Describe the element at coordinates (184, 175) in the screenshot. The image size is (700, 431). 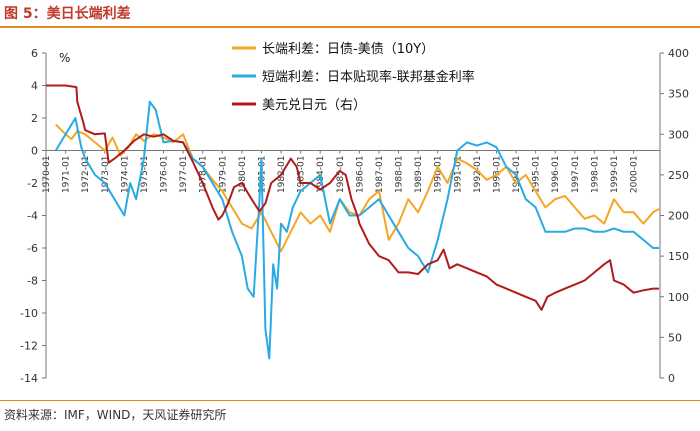
I see `x-tick-label: 1977-01` at that location.